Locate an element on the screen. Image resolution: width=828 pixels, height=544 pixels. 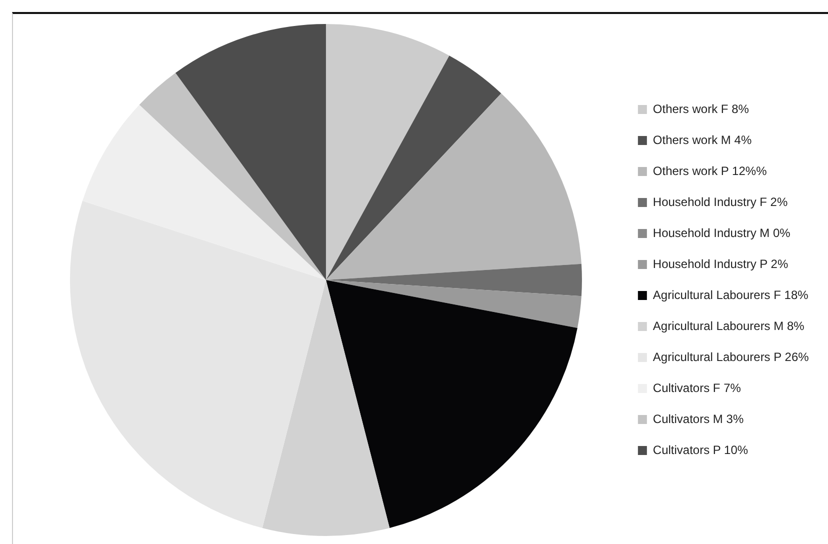
legend-label: Agricultural Labourers F 18% is located at coordinates (730, 295).